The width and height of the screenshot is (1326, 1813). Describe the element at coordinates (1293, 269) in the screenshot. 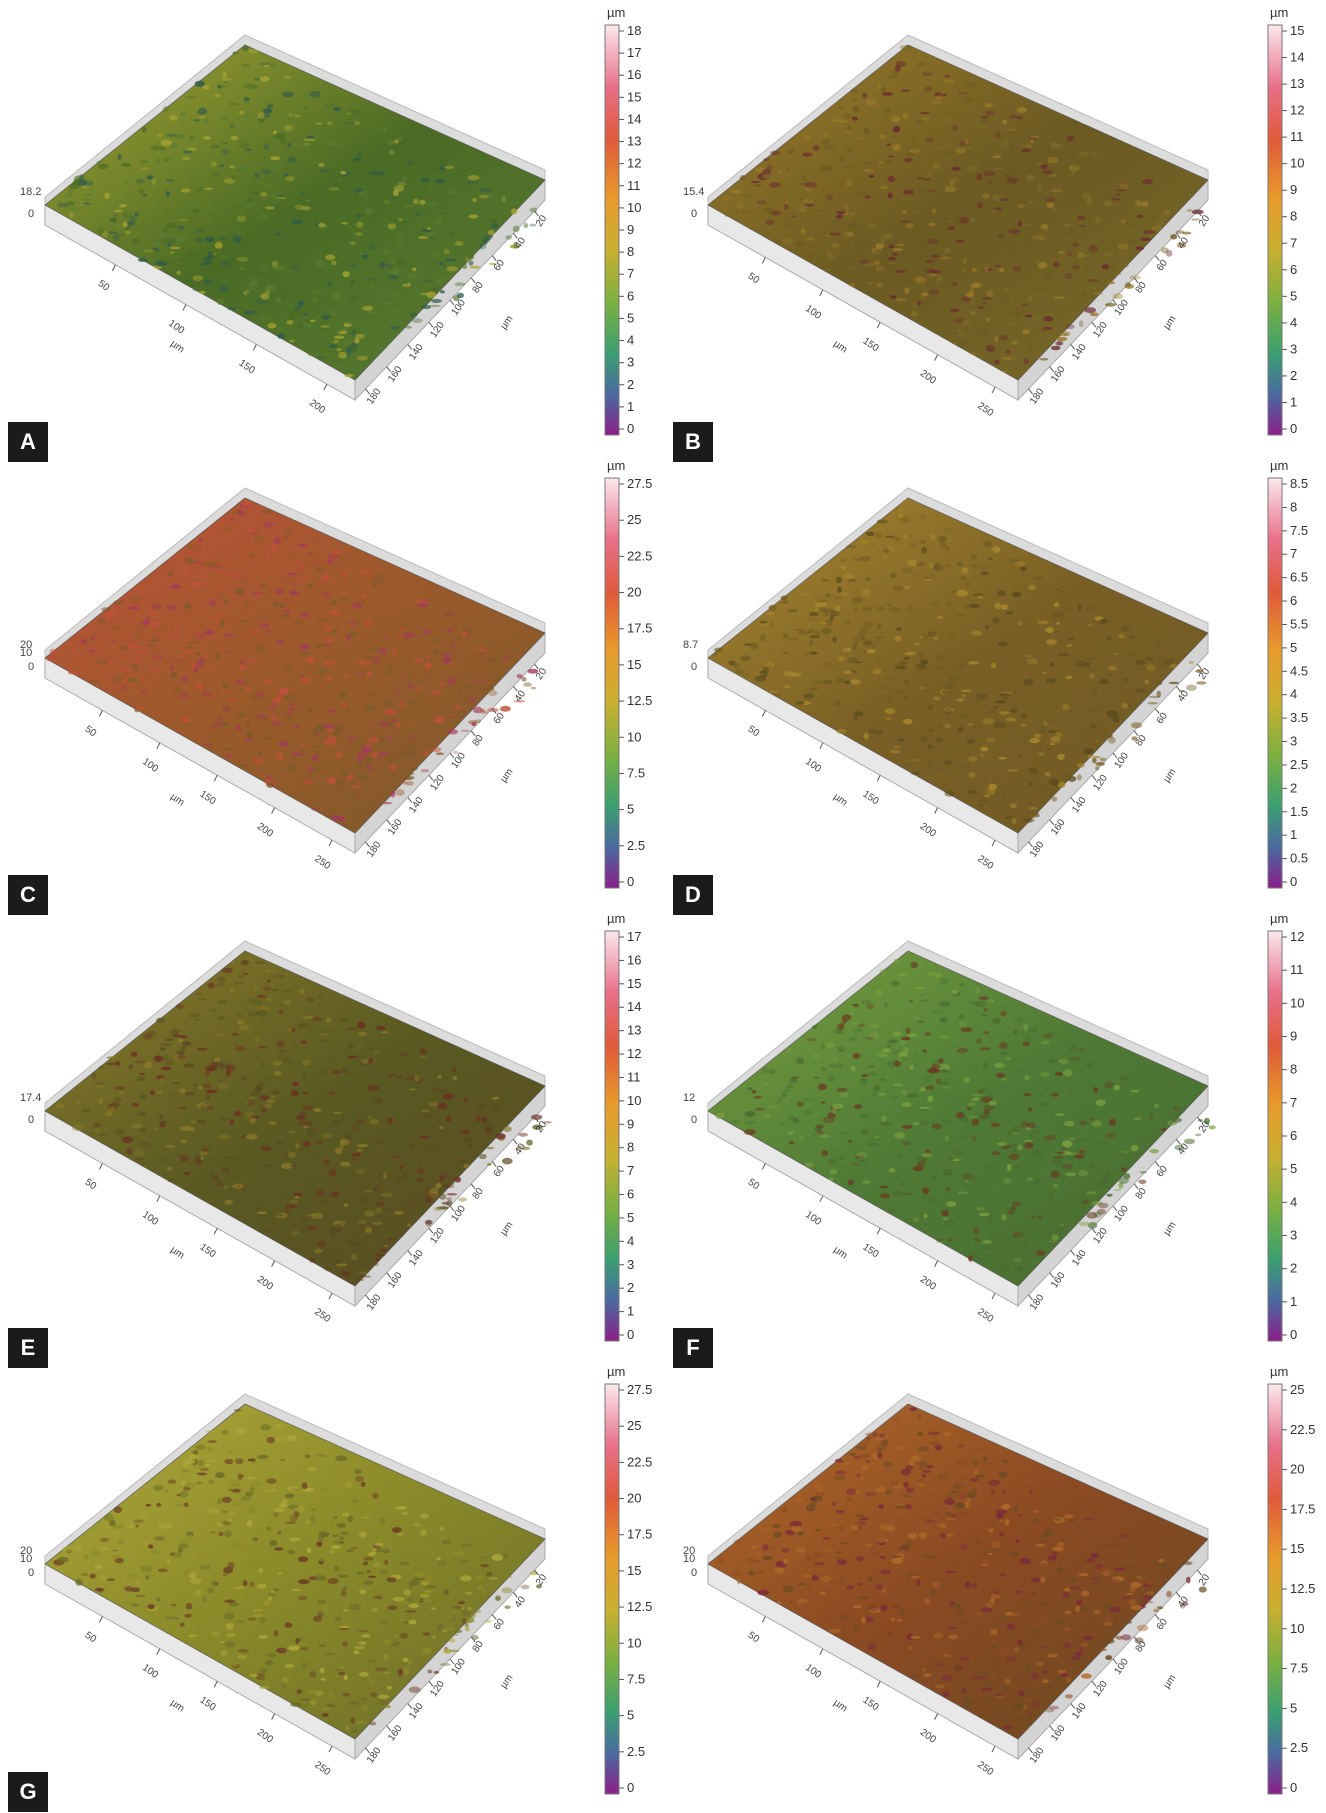

I see `color-scale-tick: 6` at that location.